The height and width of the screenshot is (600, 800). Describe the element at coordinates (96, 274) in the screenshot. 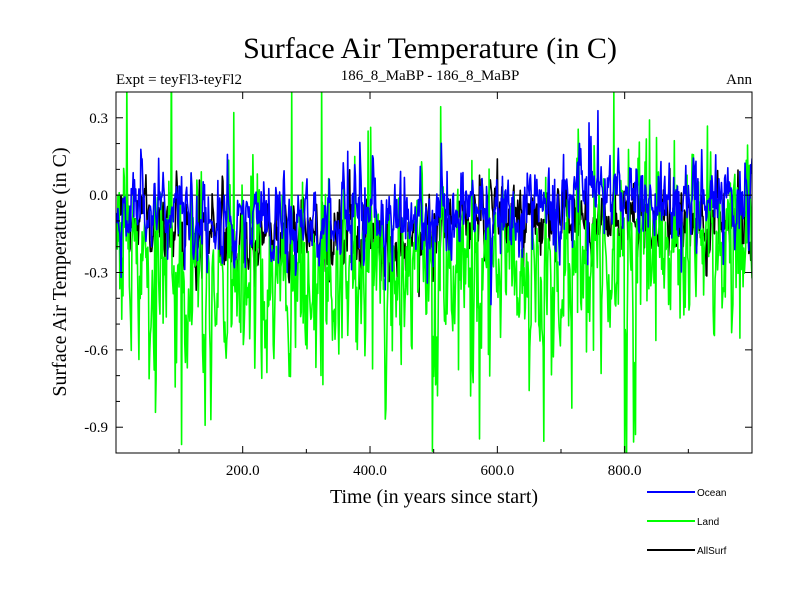

I see `y-tick-label: -0.3` at that location.